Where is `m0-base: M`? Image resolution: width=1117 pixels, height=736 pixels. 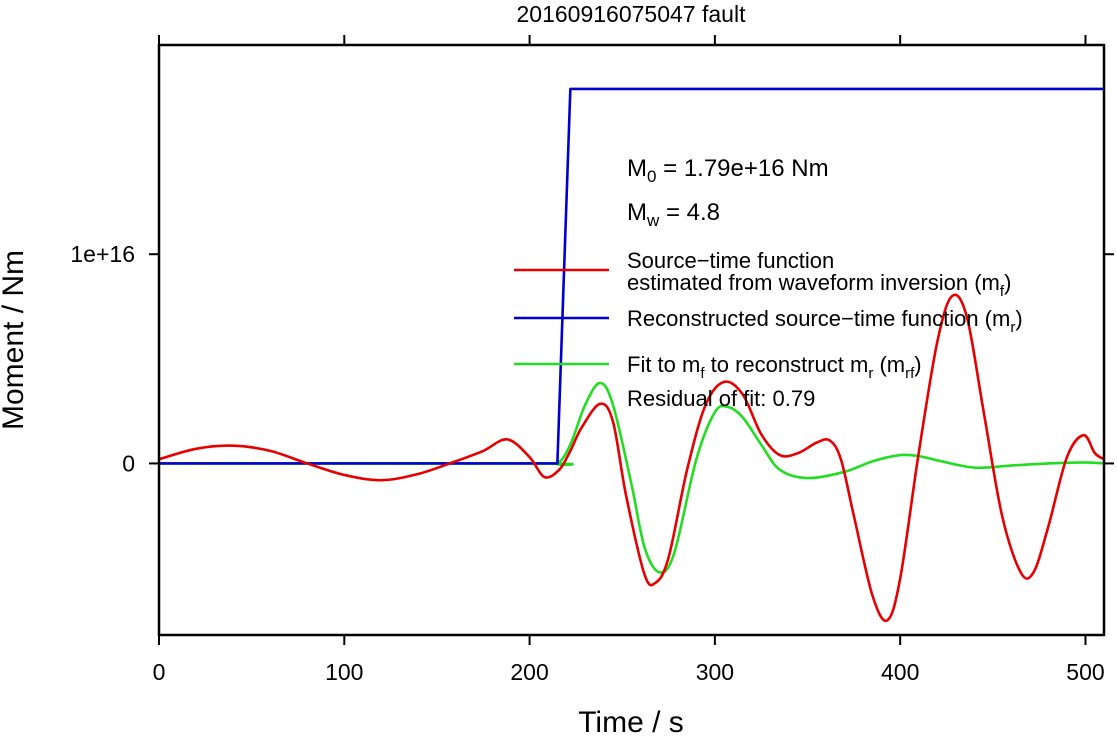
m0-base: M is located at coordinates (637, 168).